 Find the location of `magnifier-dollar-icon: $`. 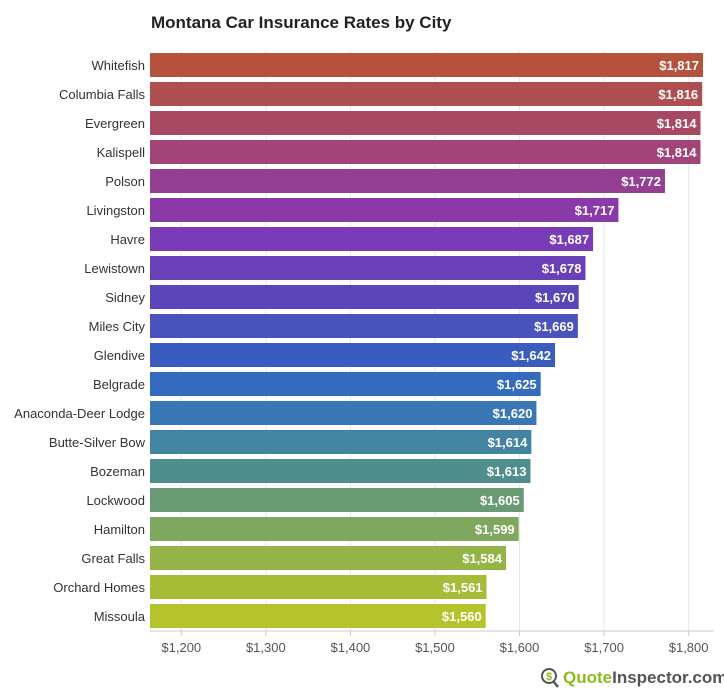

magnifier-dollar-icon: $ is located at coordinates (550, 678).